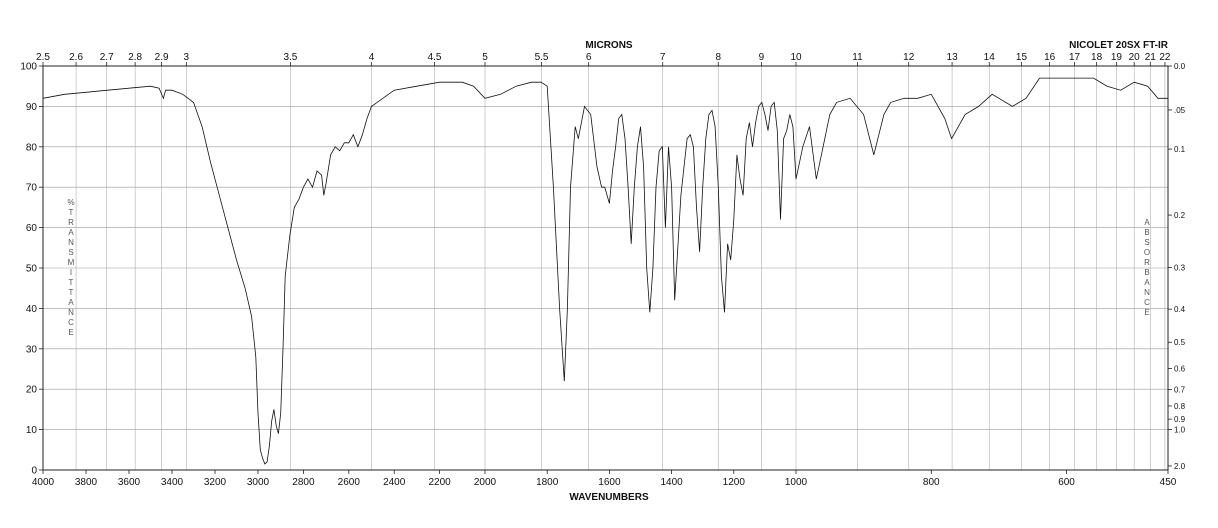 The image size is (1218, 528). Describe the element at coordinates (372, 57) in the screenshot. I see `micron-tick-label: 4` at that location.